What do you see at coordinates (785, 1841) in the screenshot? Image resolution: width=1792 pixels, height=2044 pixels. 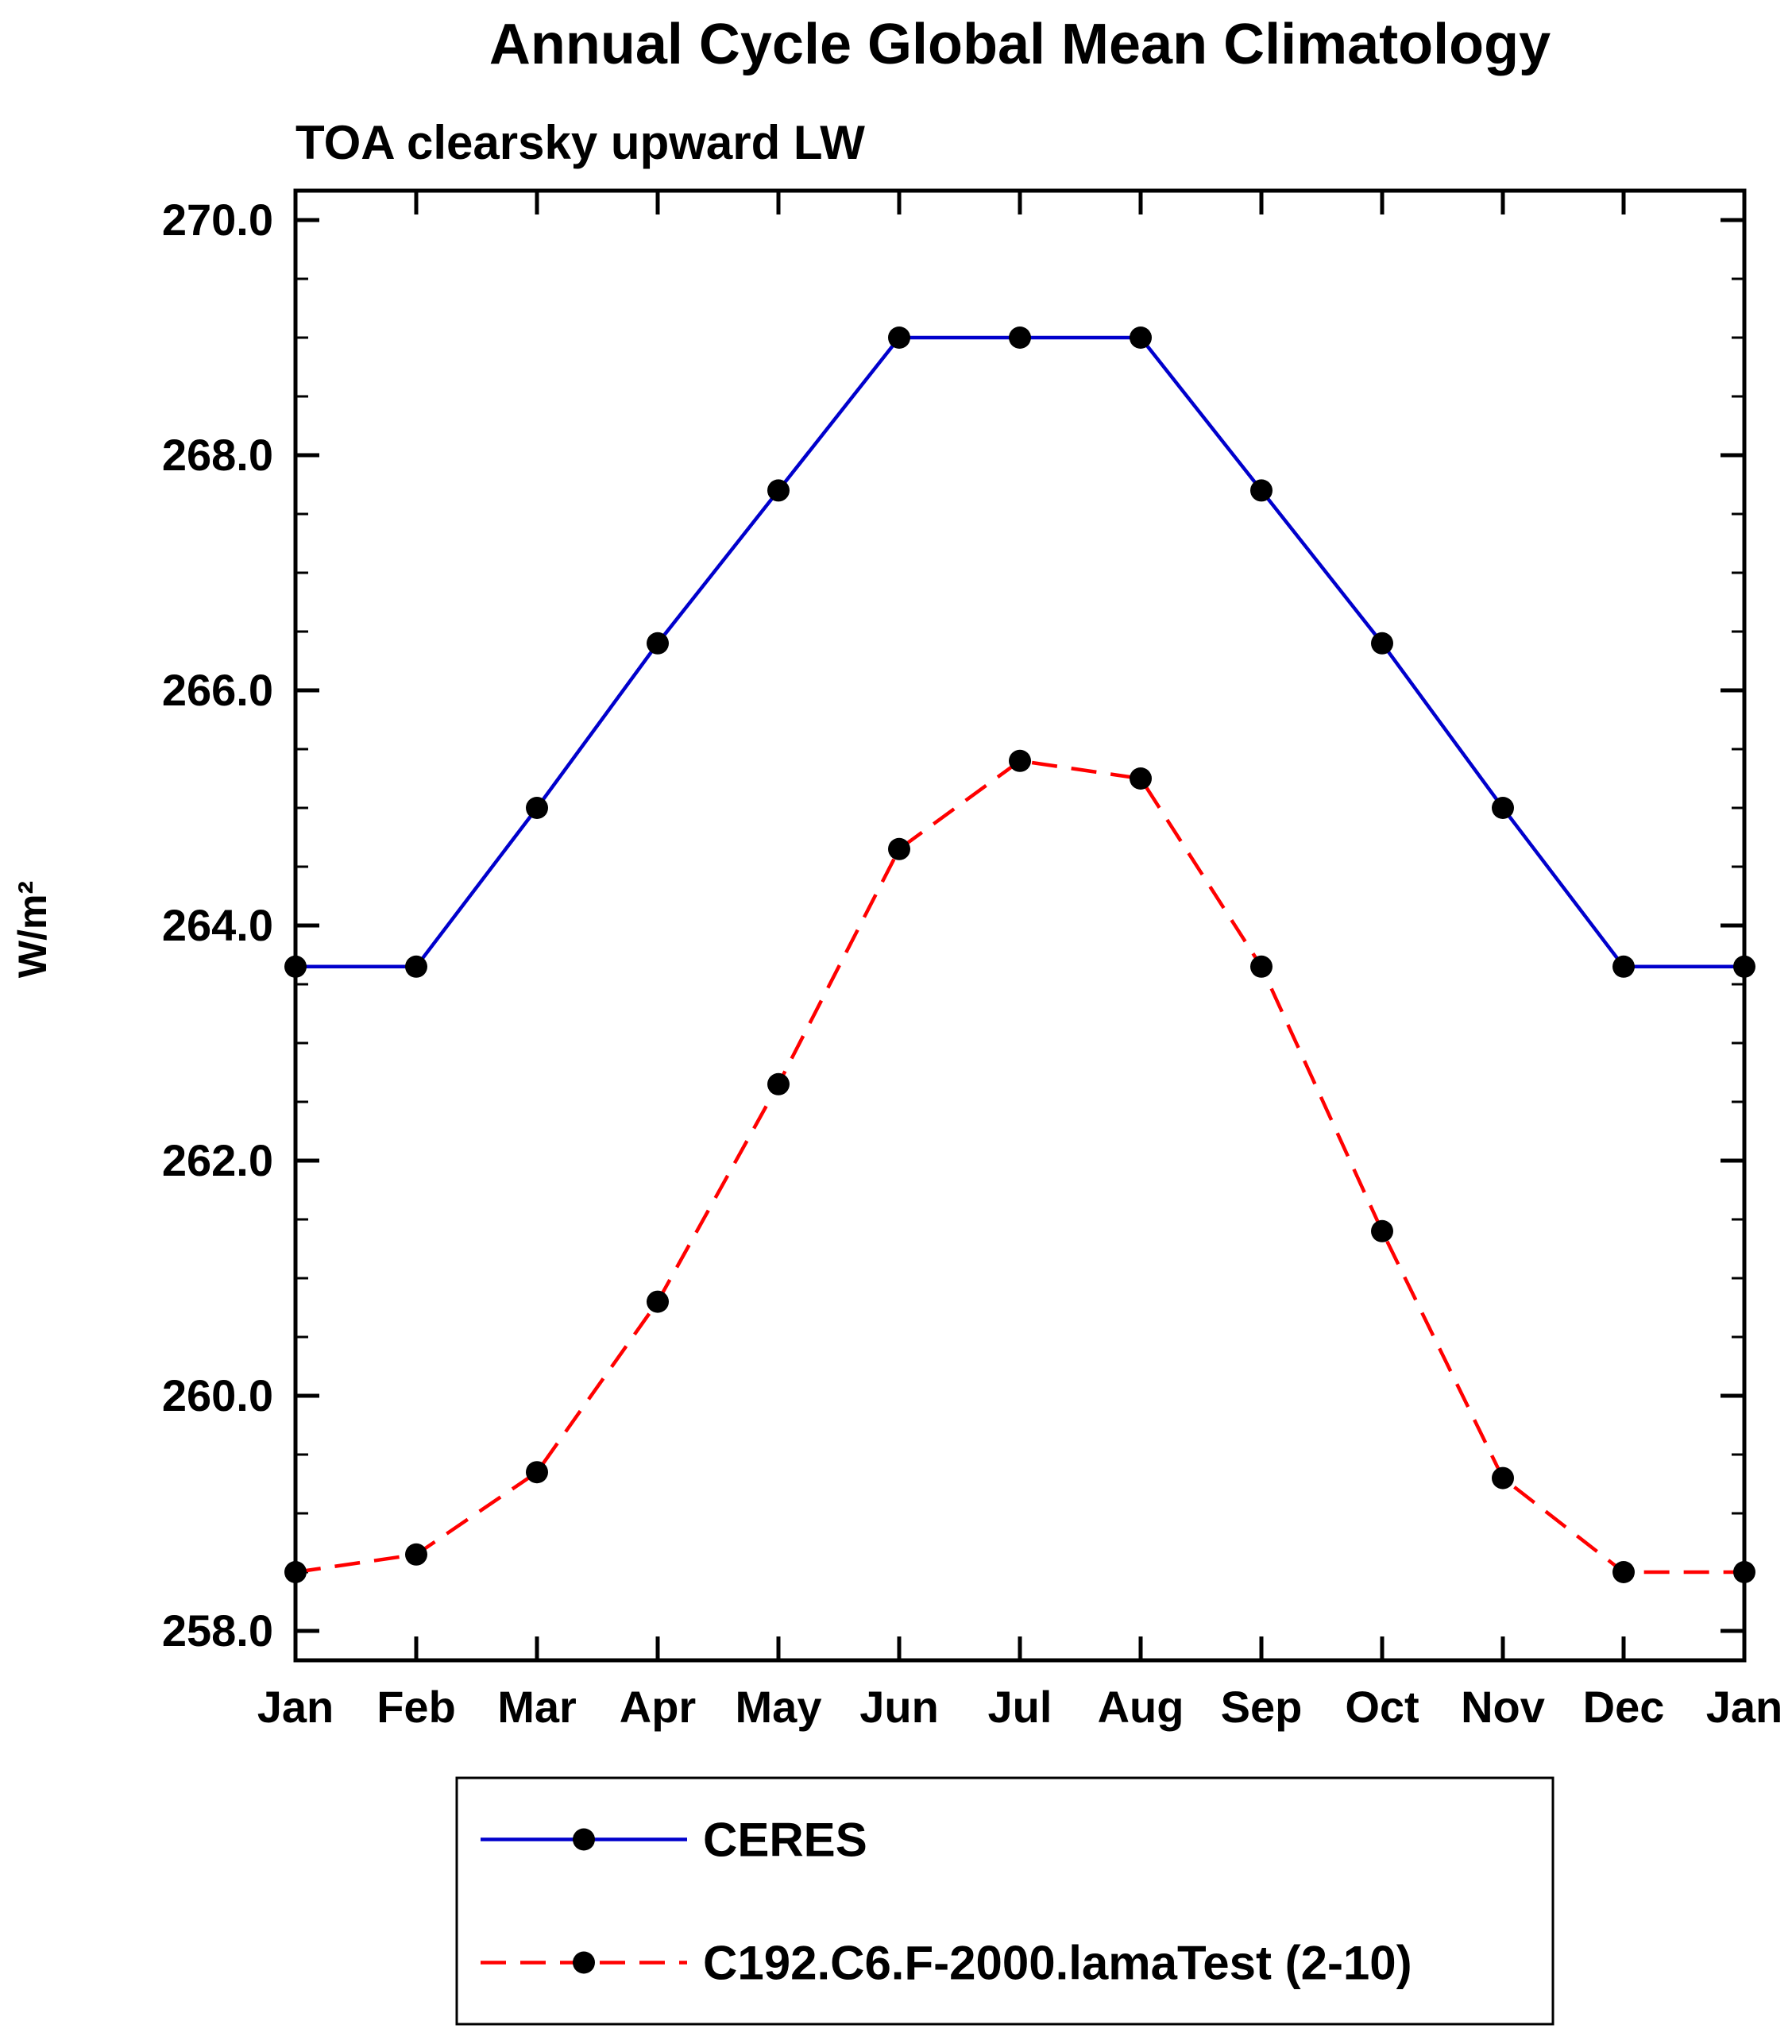 I see `legend-entry-label: CERES` at bounding box center [785, 1841].